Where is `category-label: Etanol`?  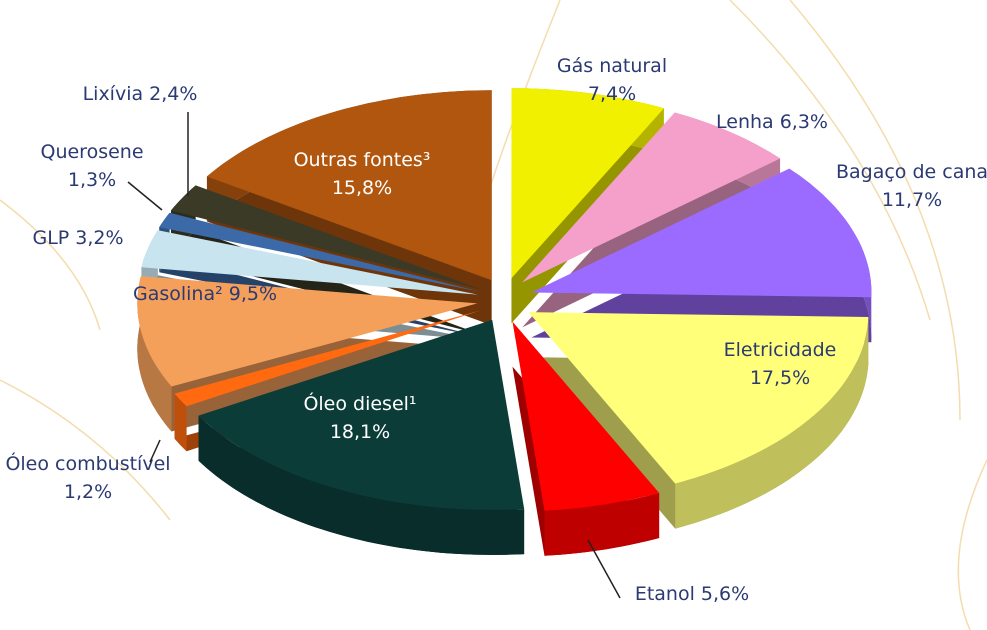 category-label: Etanol is located at coordinates (665, 594).